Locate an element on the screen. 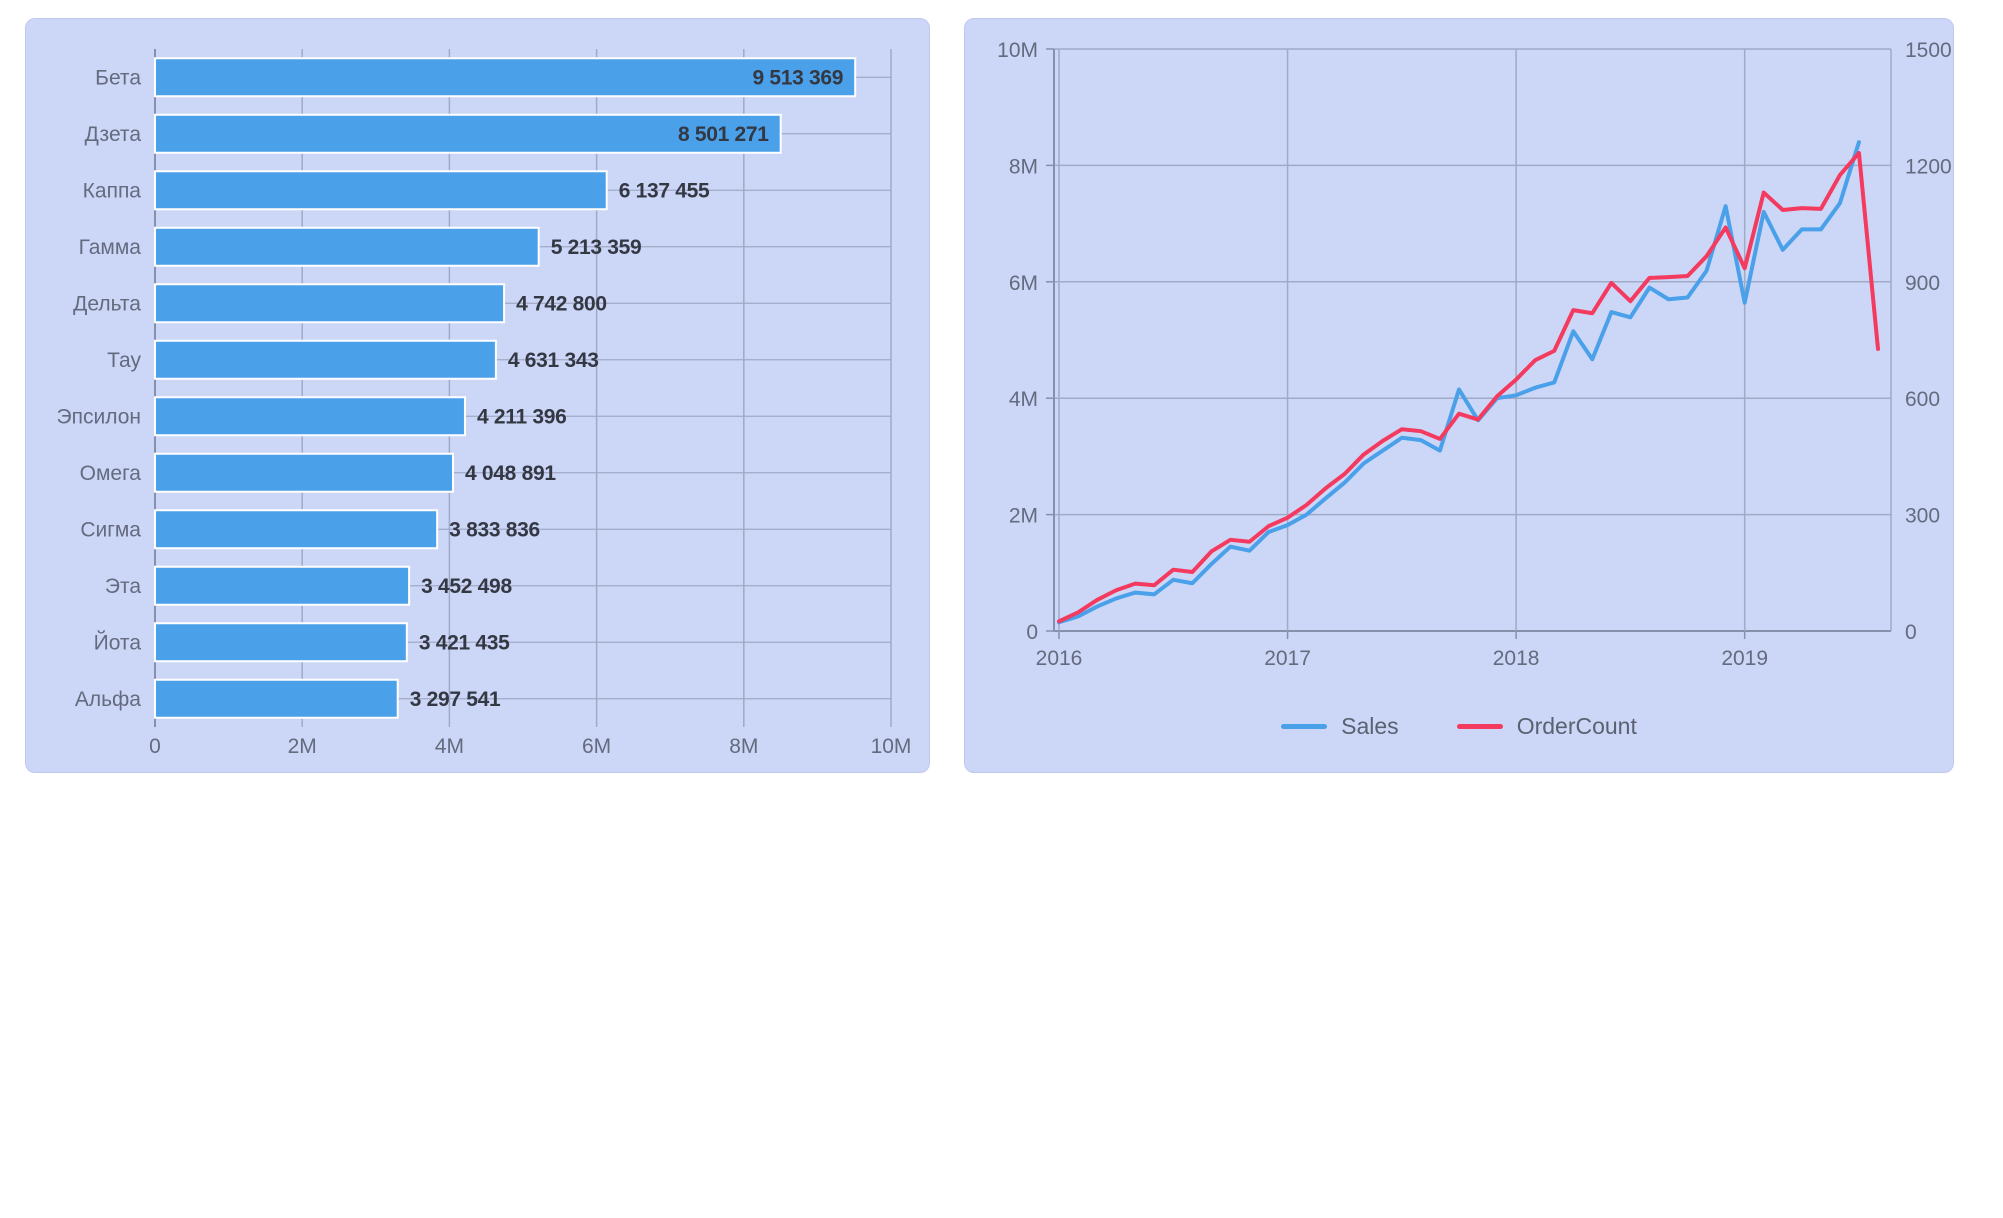  left-axis-tick-label: 0 is located at coordinates (1032, 632).